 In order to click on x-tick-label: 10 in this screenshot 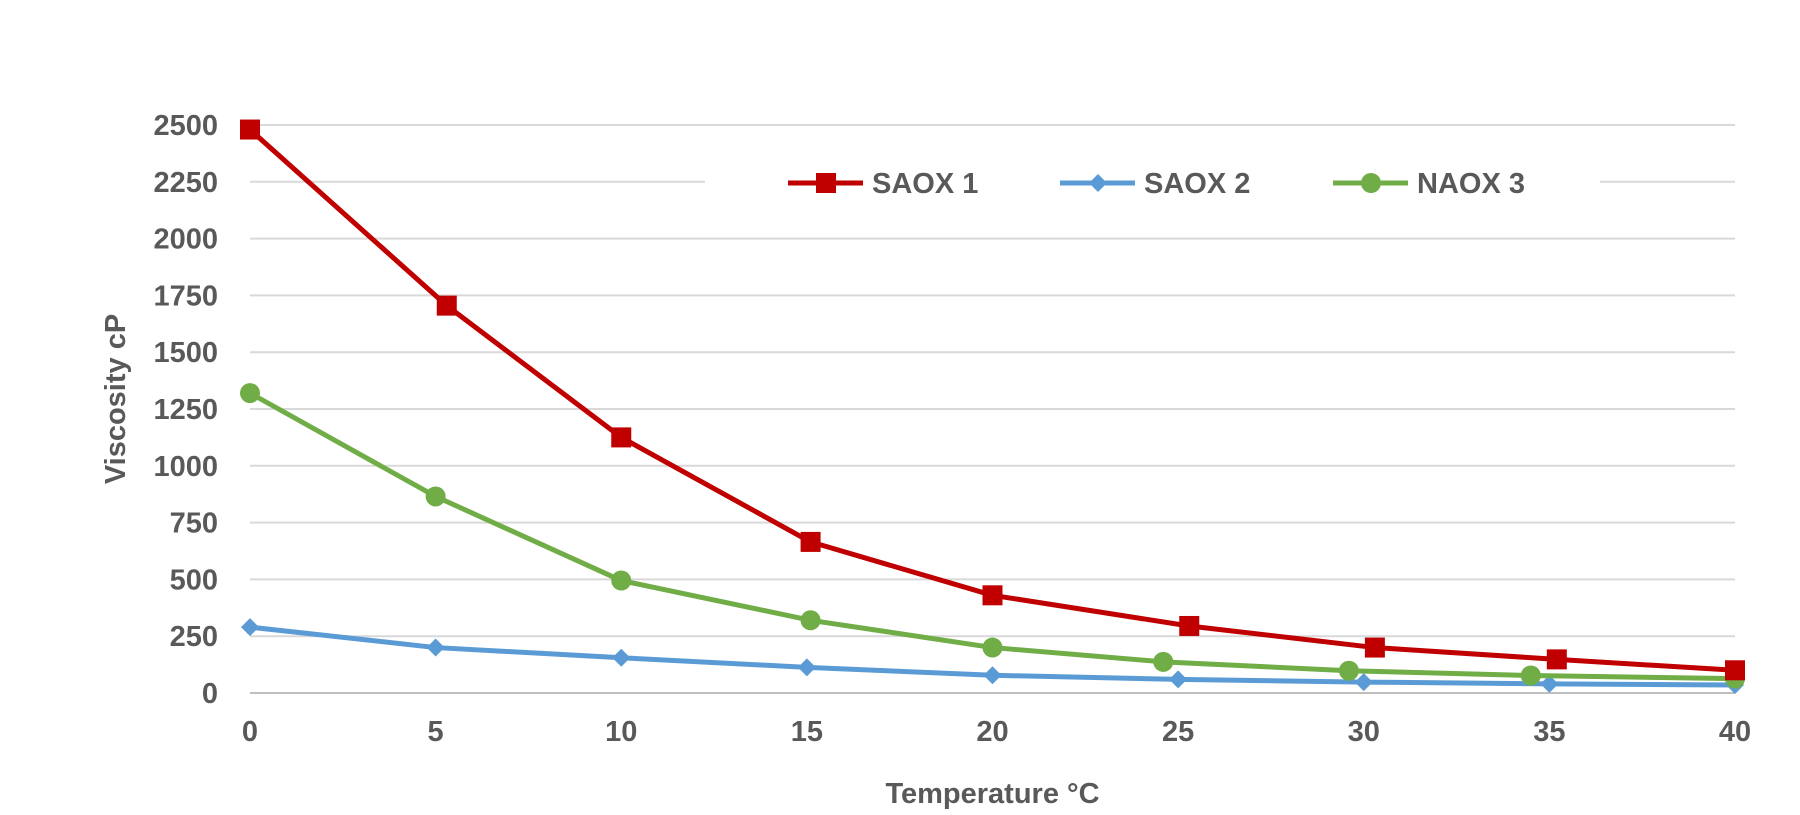, I will do `click(621, 732)`.